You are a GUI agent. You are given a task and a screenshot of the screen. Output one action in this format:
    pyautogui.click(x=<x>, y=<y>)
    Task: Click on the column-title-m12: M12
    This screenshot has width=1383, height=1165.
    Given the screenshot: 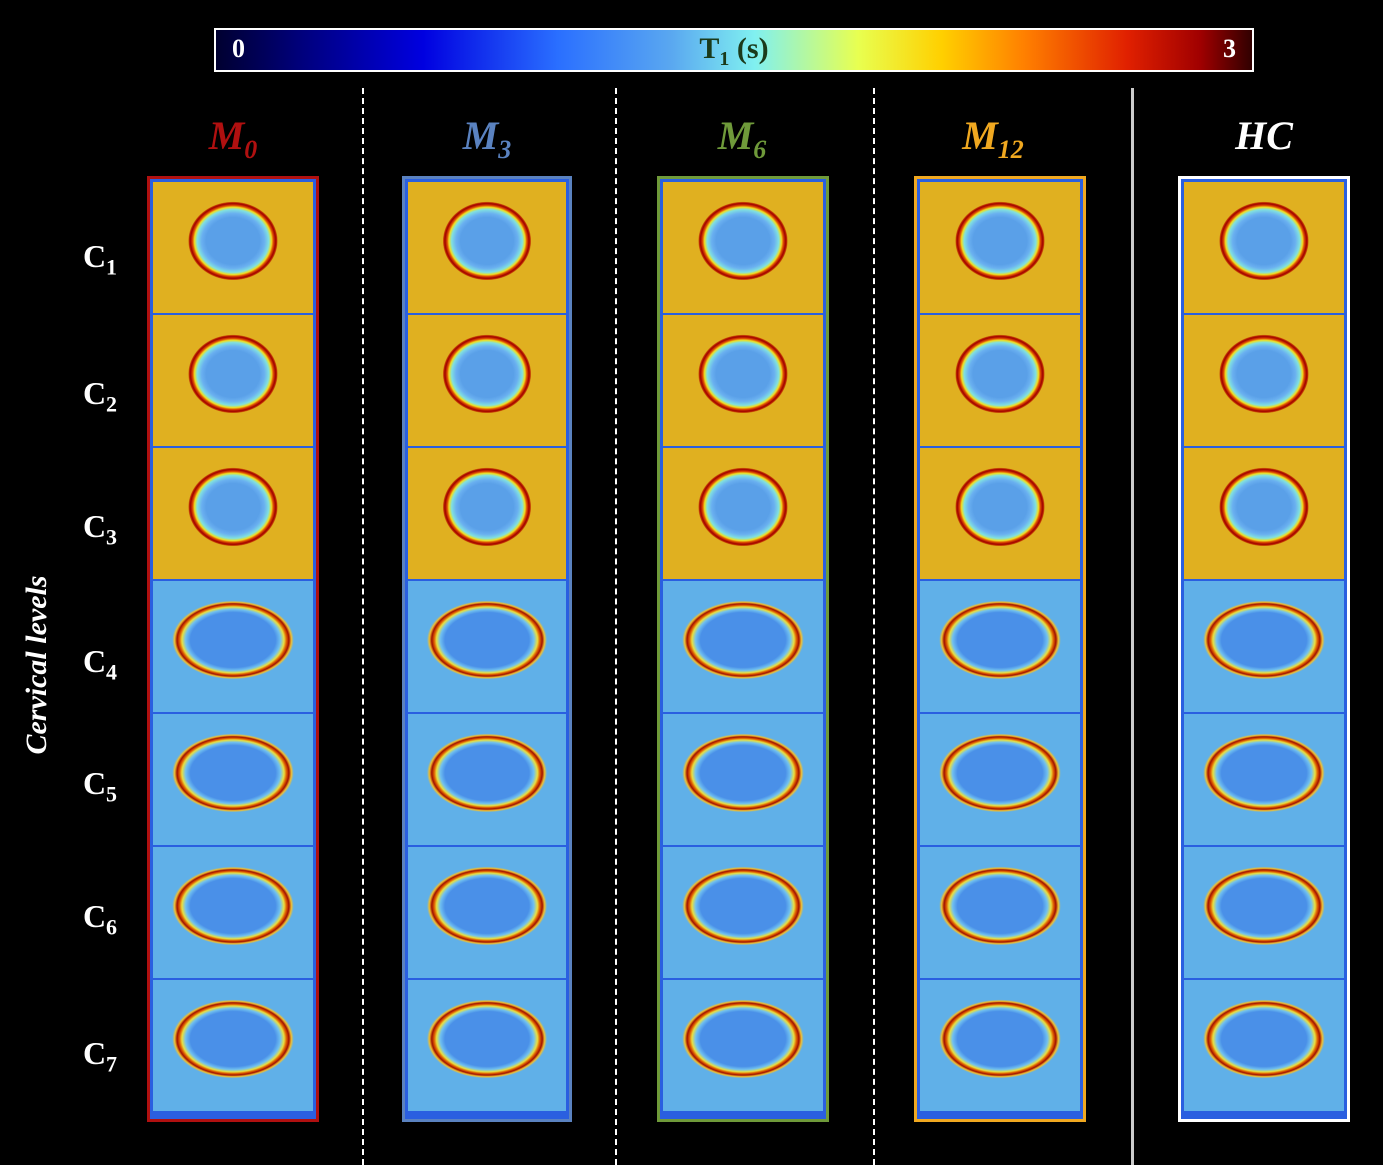 What is the action you would take?
    pyautogui.click(x=993, y=138)
    